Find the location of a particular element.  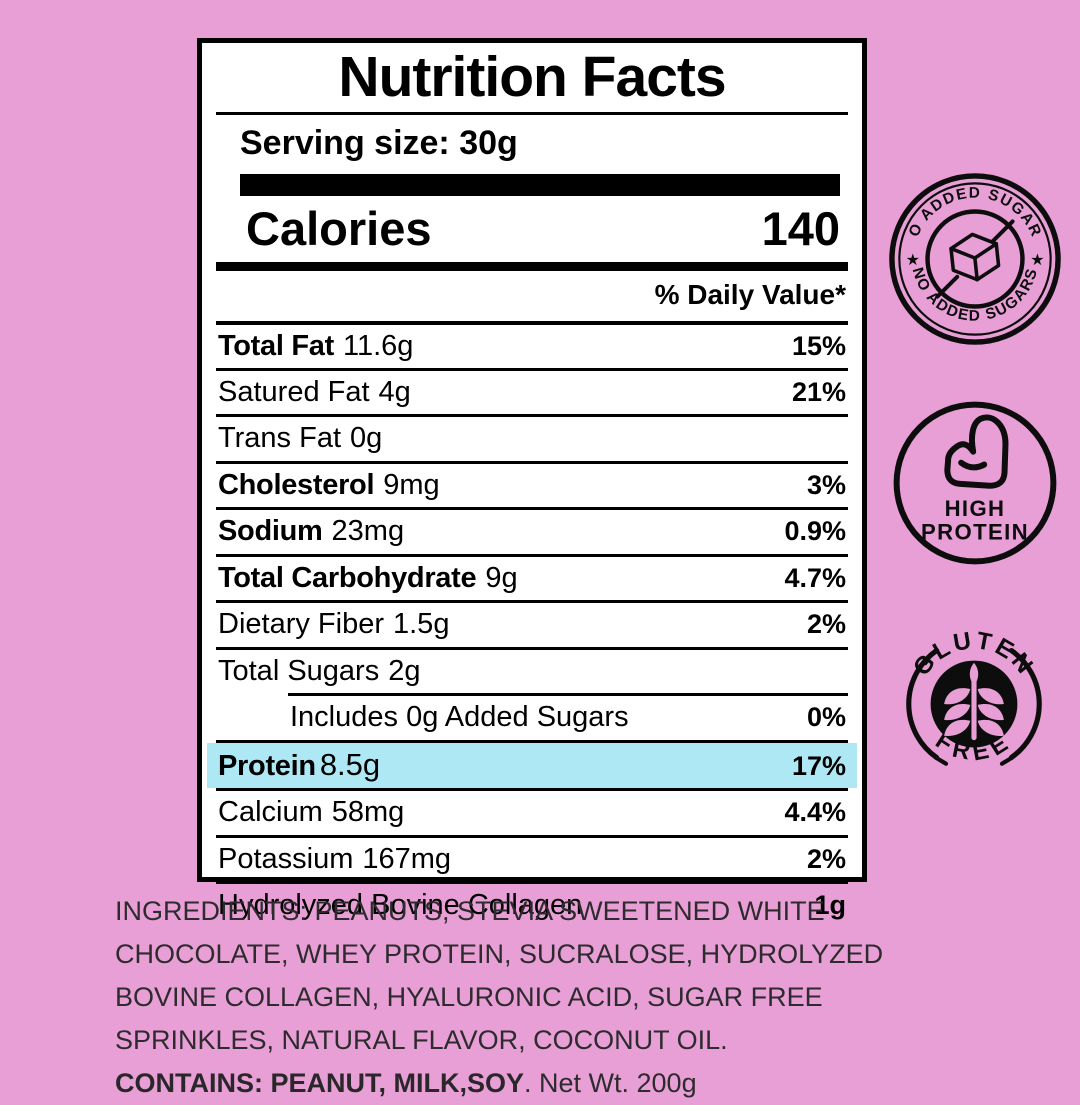

nutrient-name: Cholesterol is located at coordinates (296, 484).